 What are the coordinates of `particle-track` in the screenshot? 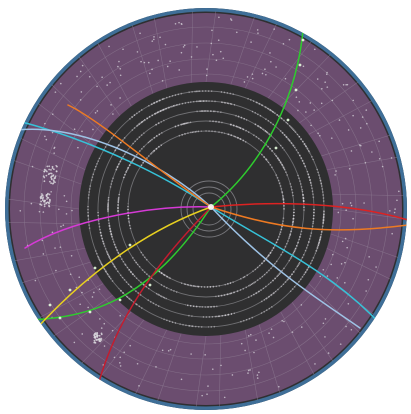 It's located at (118, 227).